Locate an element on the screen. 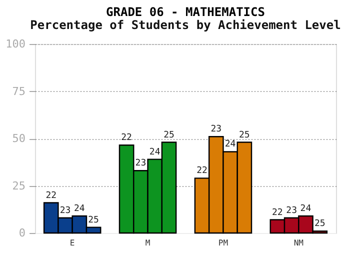  y-tick-label: 50 is located at coordinates (19, 138).